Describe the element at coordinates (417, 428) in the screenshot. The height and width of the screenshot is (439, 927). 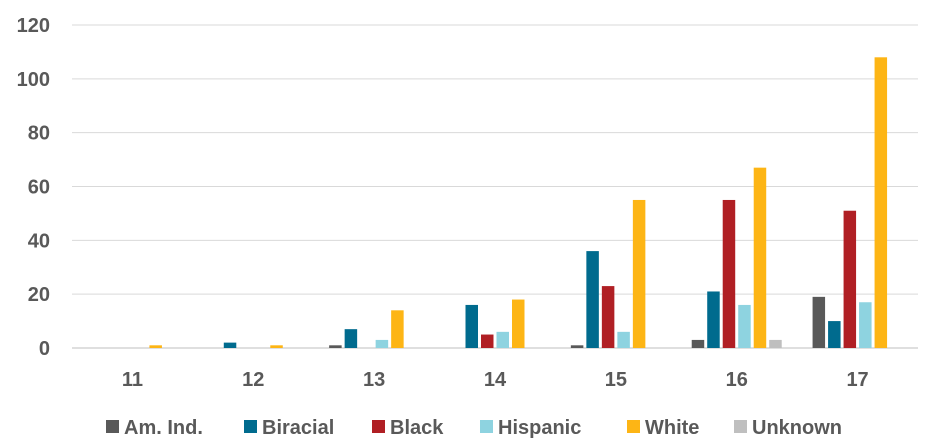
I see `legend-label: Black` at that location.